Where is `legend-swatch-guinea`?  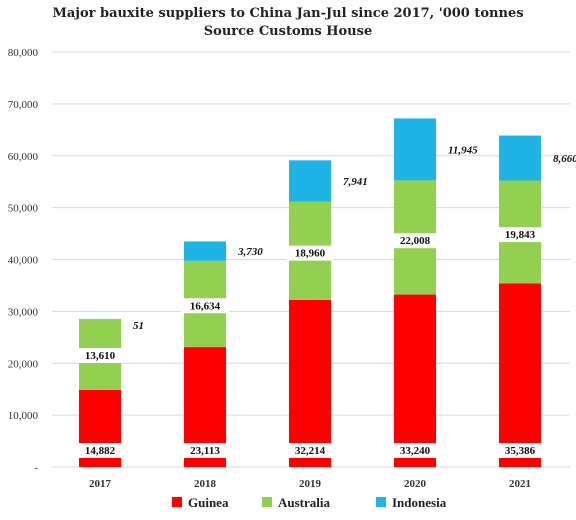
legend-swatch-guinea is located at coordinates (177, 502).